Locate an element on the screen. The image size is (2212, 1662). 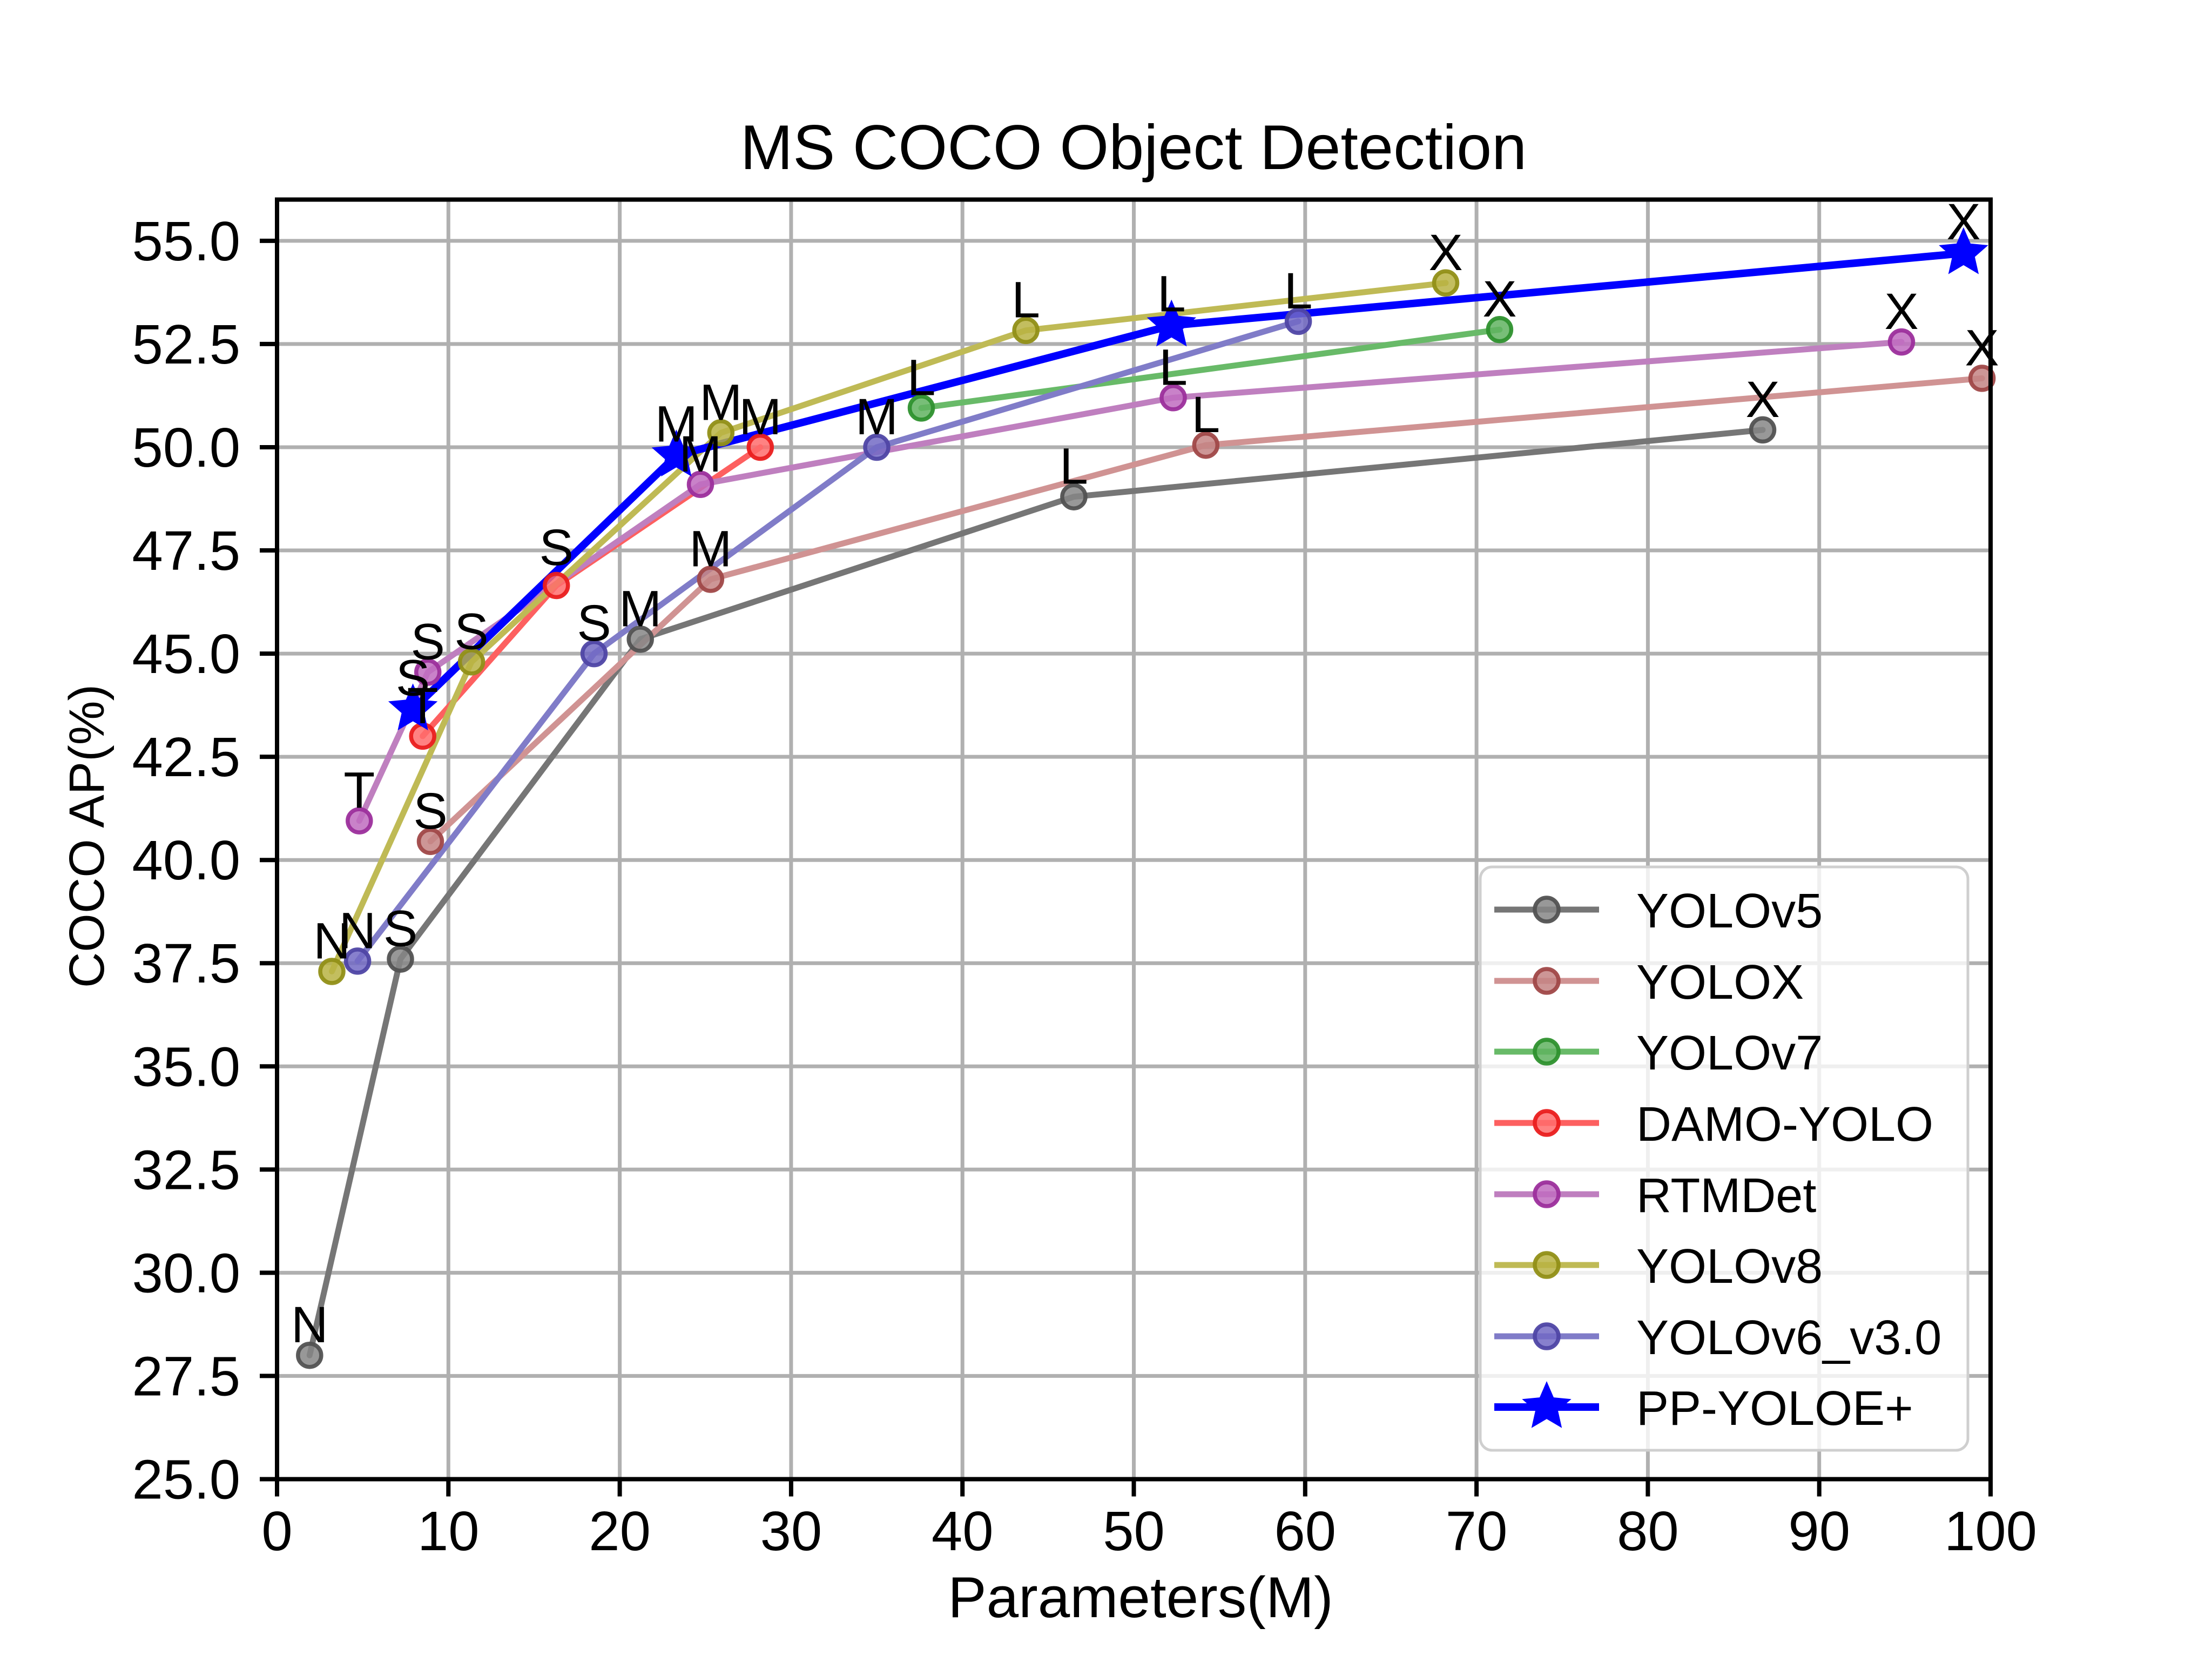
svg-text: 0 is located at coordinates (276, 1531).